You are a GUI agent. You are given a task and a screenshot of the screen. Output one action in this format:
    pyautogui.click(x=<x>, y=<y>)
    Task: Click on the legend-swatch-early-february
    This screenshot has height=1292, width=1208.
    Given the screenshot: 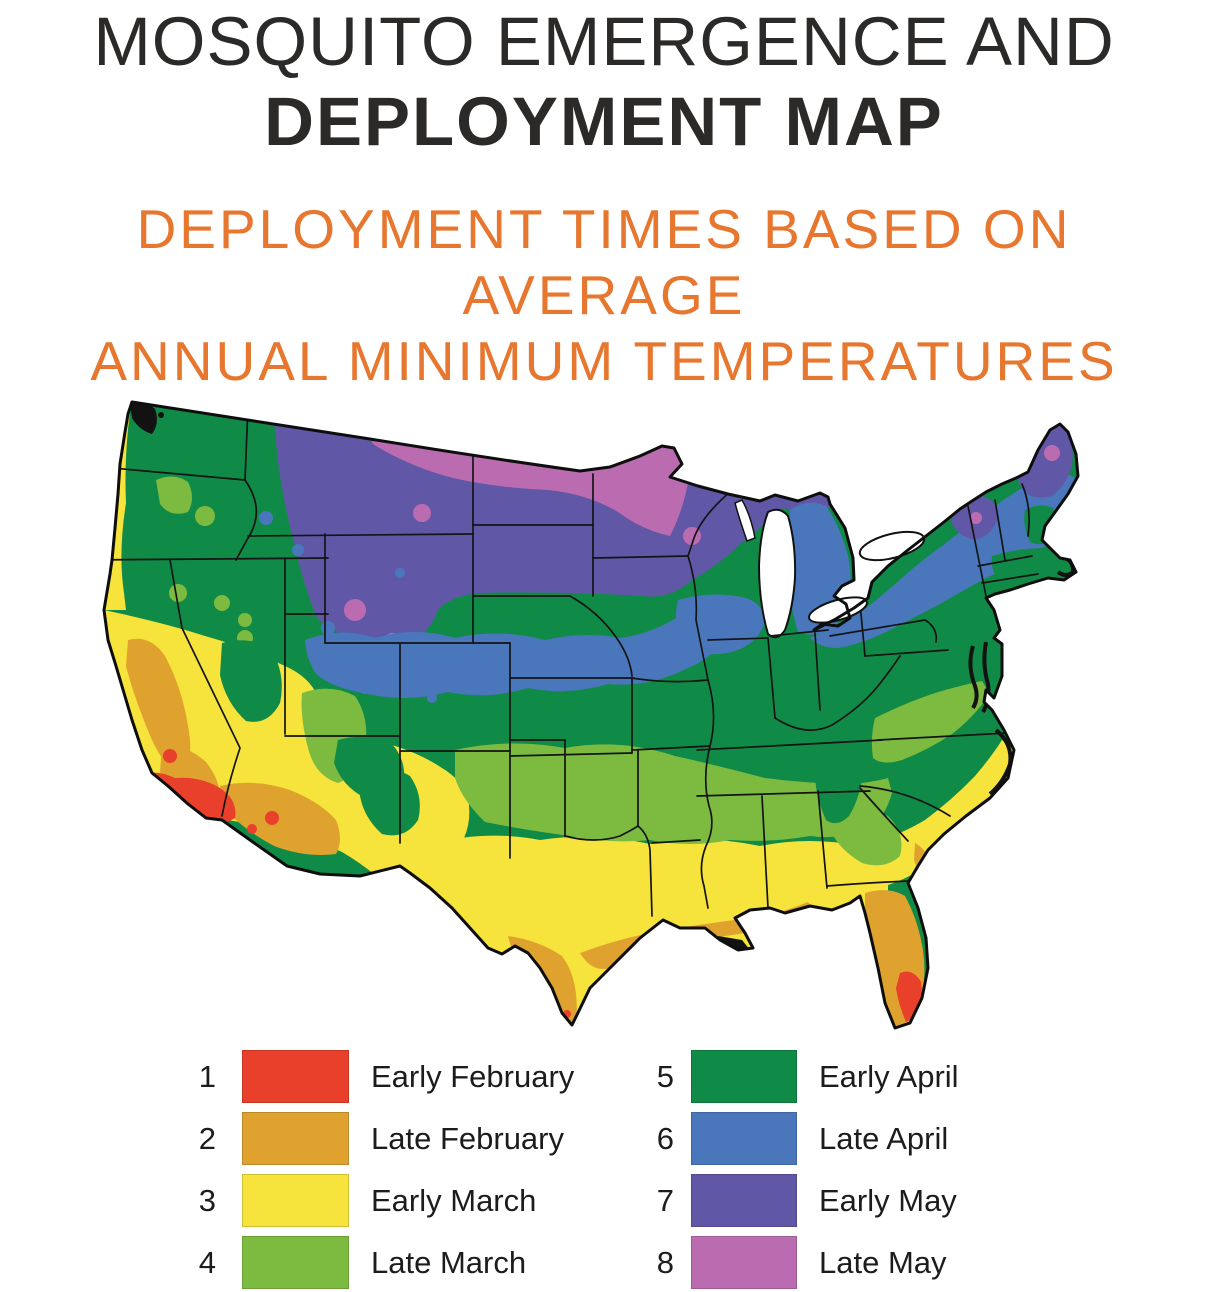 What is the action you would take?
    pyautogui.click(x=295, y=1076)
    